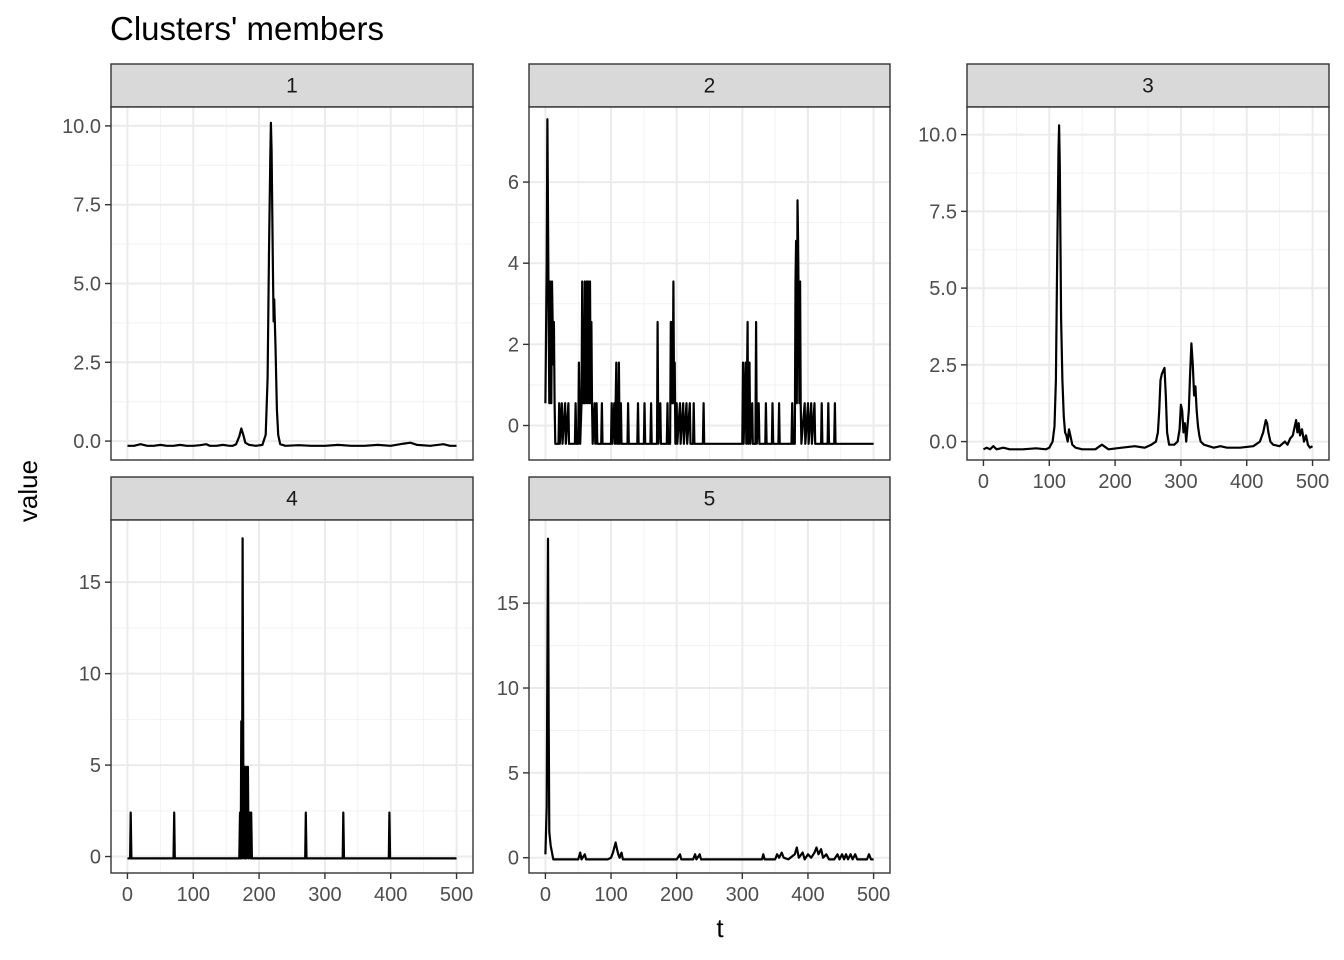 The width and height of the screenshot is (1344, 960). I want to click on facet-strip-label: 2, so click(710, 86).